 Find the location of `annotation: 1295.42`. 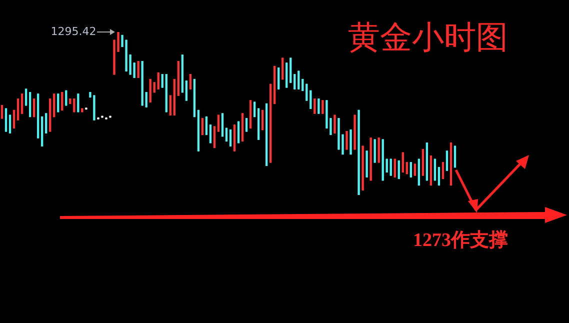

annotation: 1295.42 is located at coordinates (73, 31).